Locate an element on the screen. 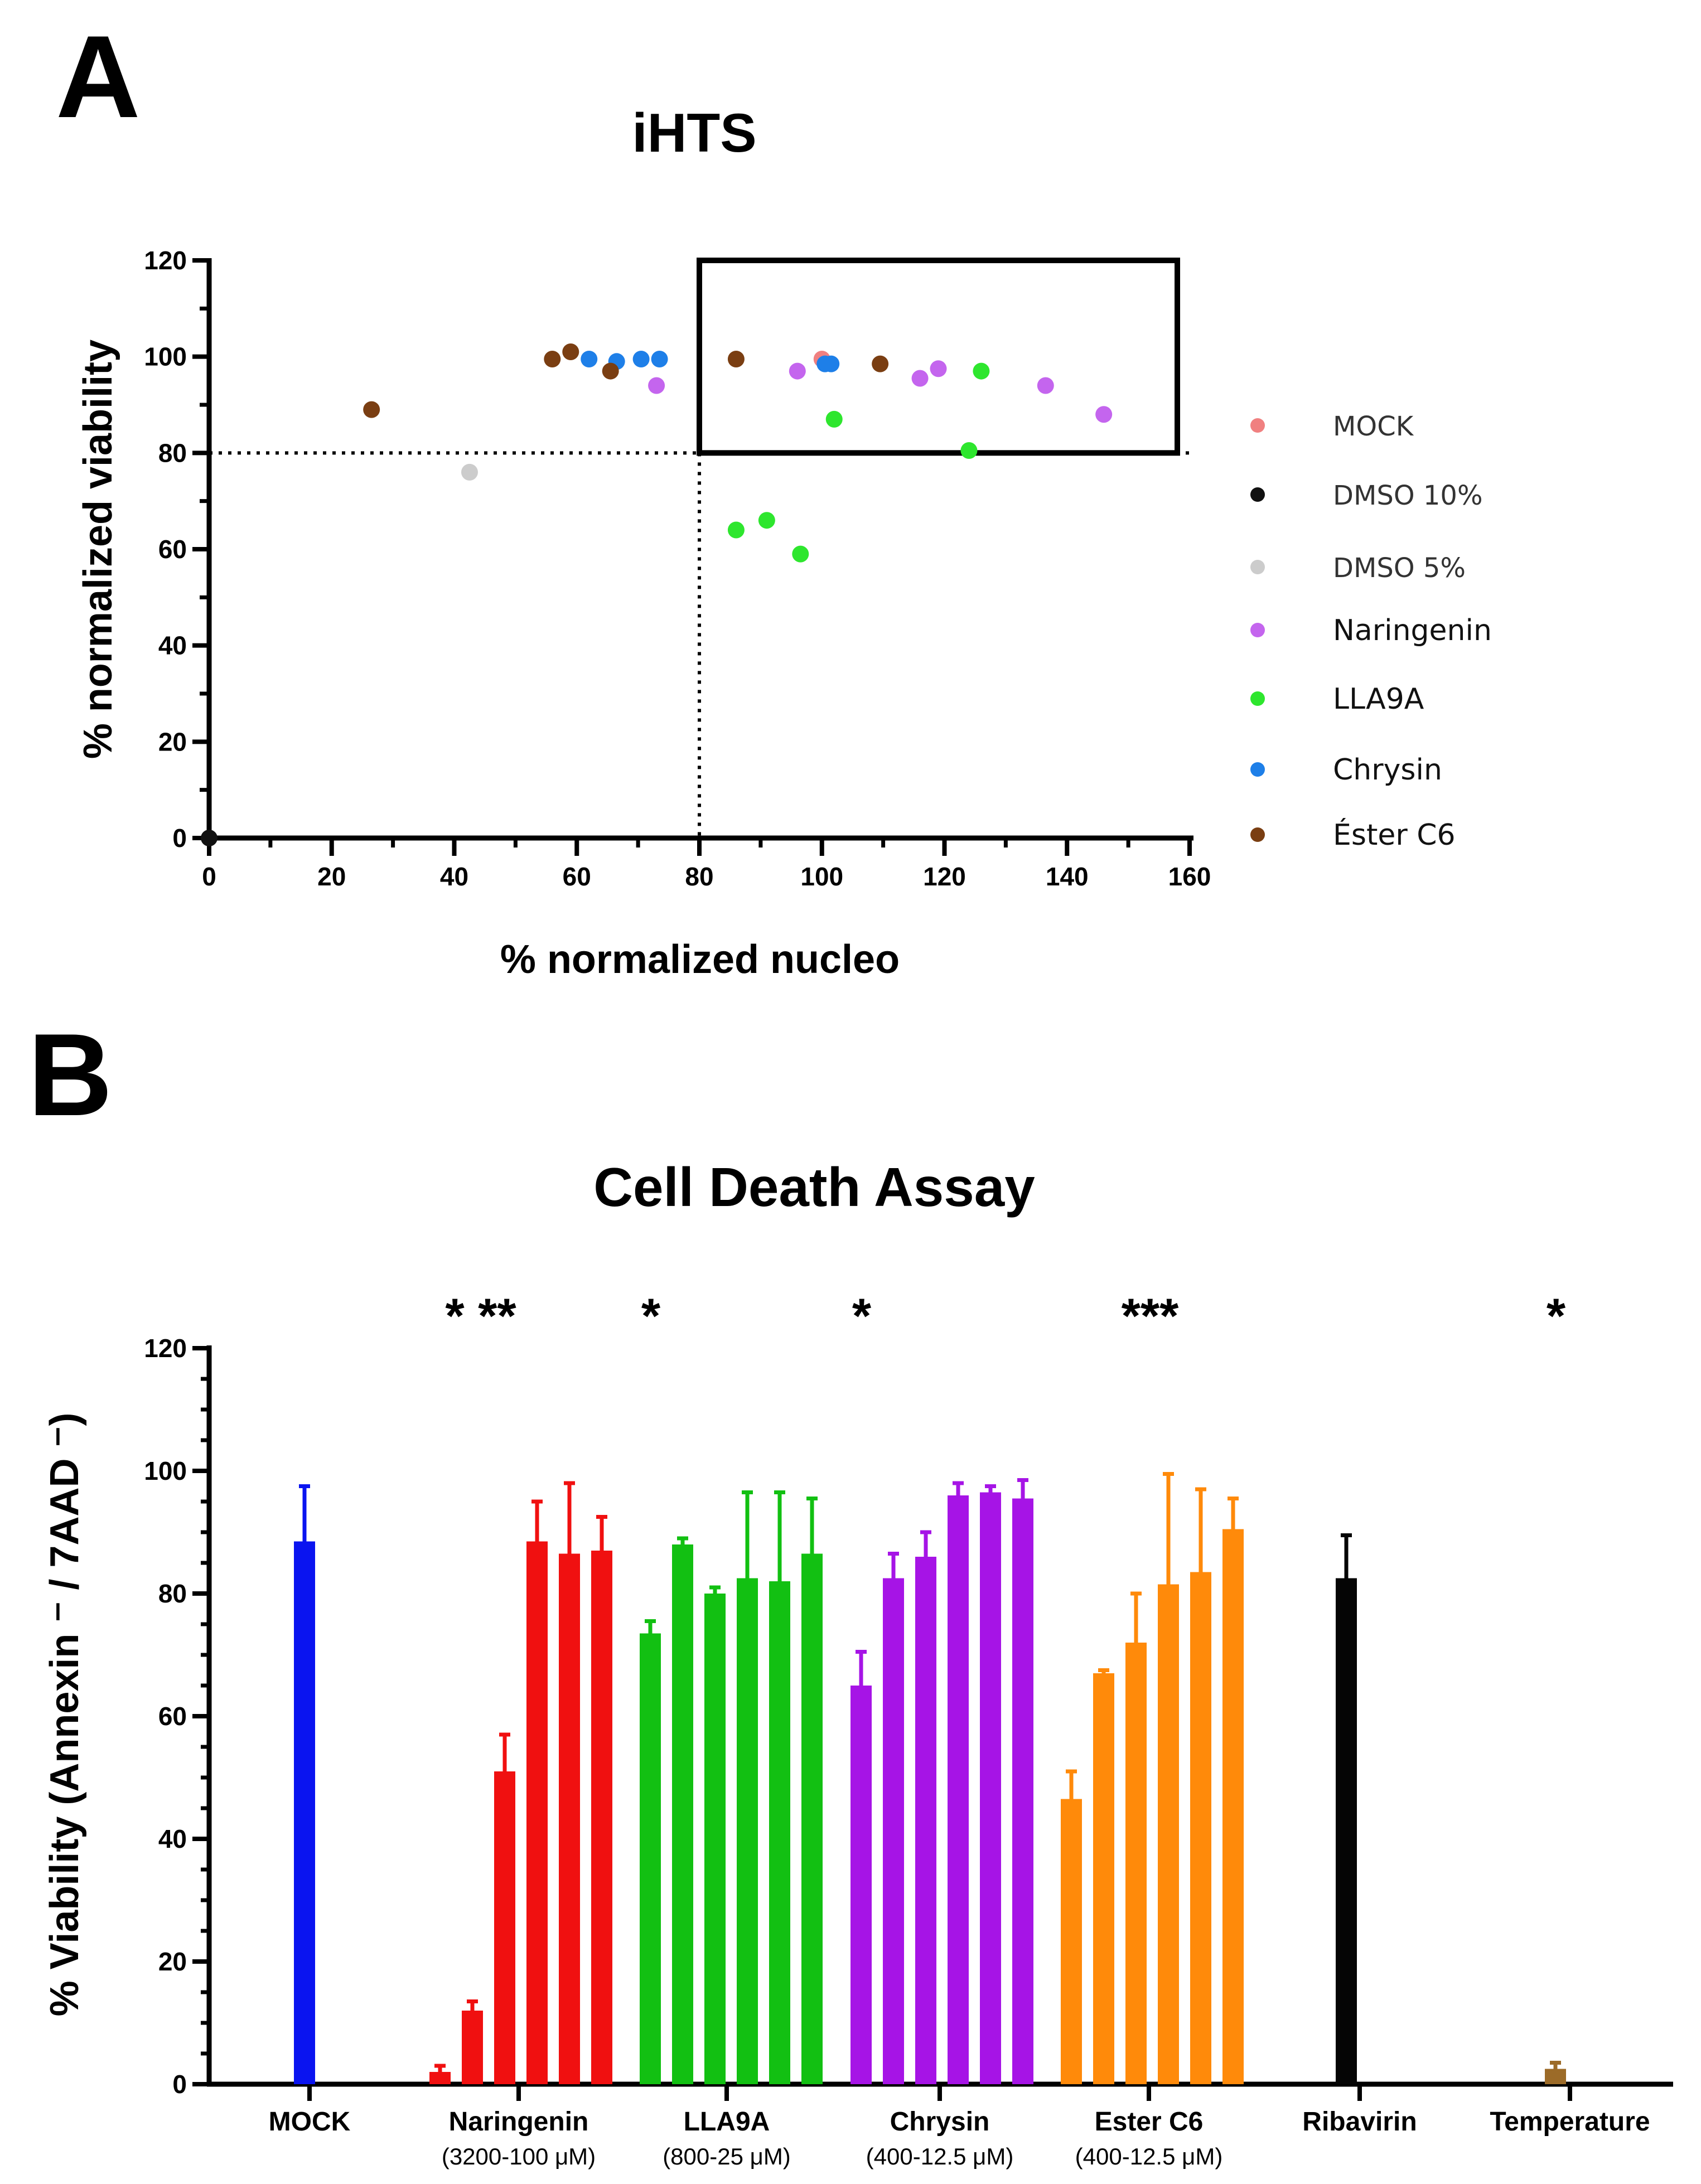 The image size is (1701, 2184). scatter-x-tick-label: 0 is located at coordinates (209, 876).